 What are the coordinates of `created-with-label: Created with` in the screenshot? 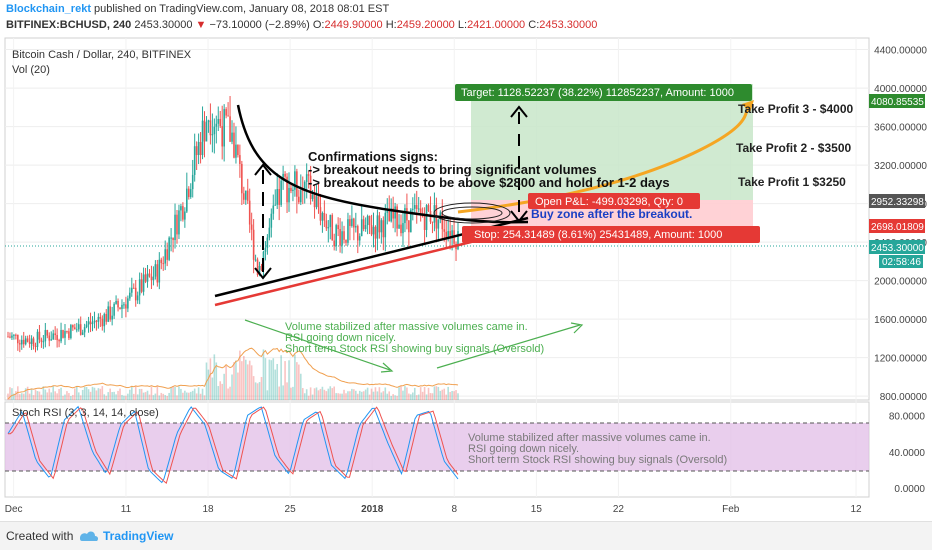 It's located at (40, 536).